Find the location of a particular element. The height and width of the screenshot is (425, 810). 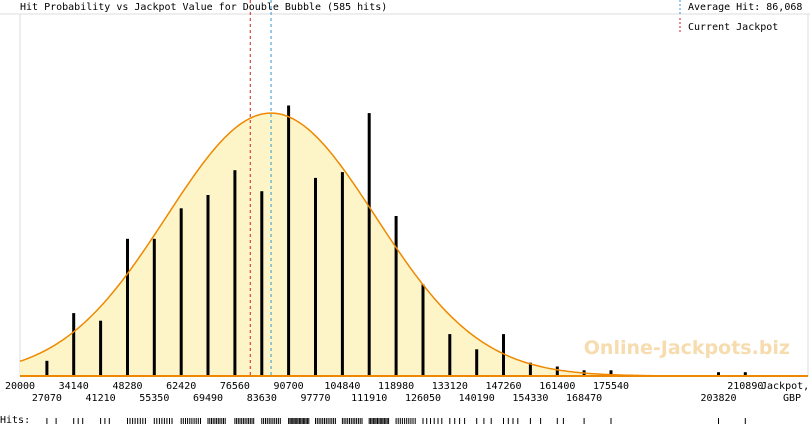

x-tick-label: 161400 is located at coordinates (557, 386).